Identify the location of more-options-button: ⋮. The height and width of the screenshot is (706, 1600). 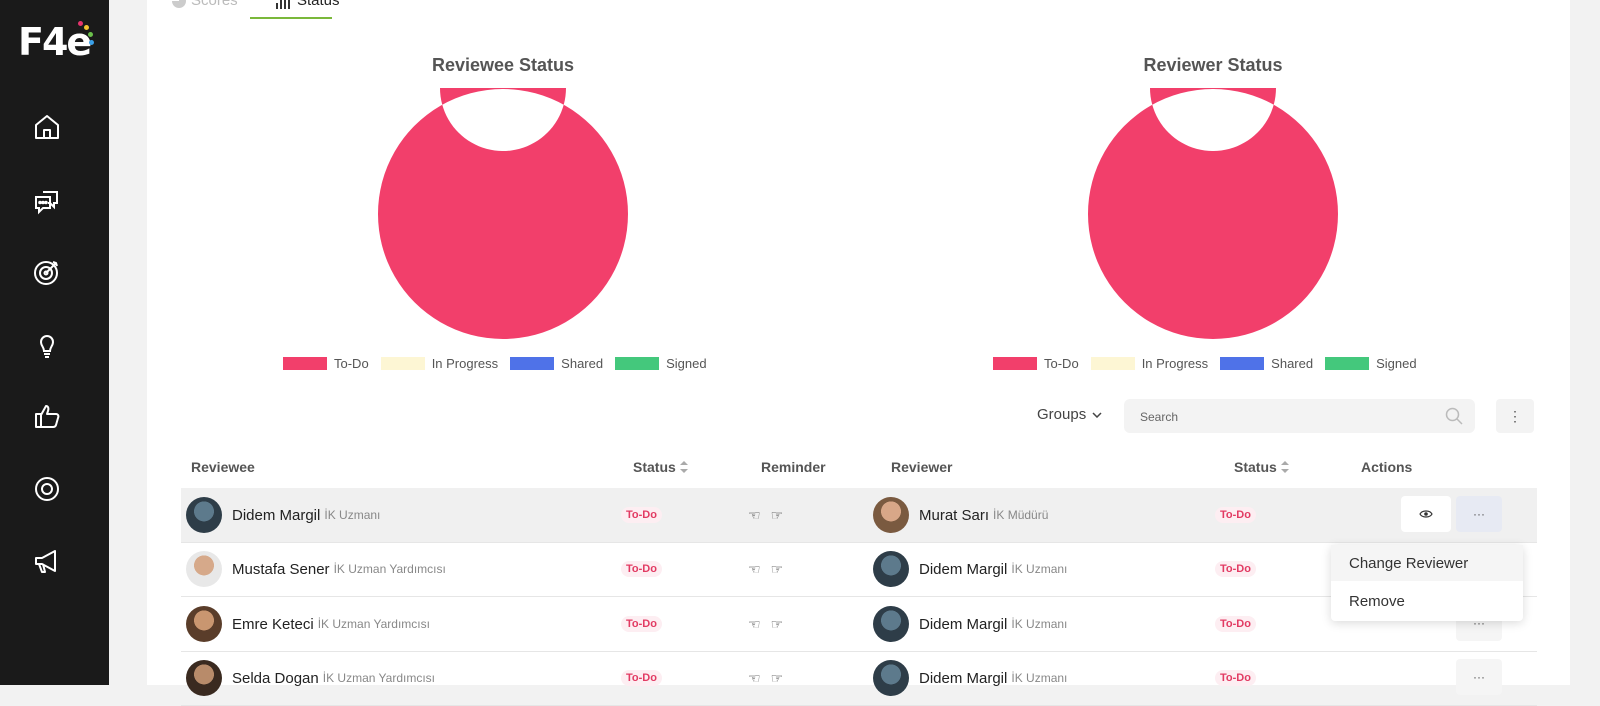
(1515, 416).